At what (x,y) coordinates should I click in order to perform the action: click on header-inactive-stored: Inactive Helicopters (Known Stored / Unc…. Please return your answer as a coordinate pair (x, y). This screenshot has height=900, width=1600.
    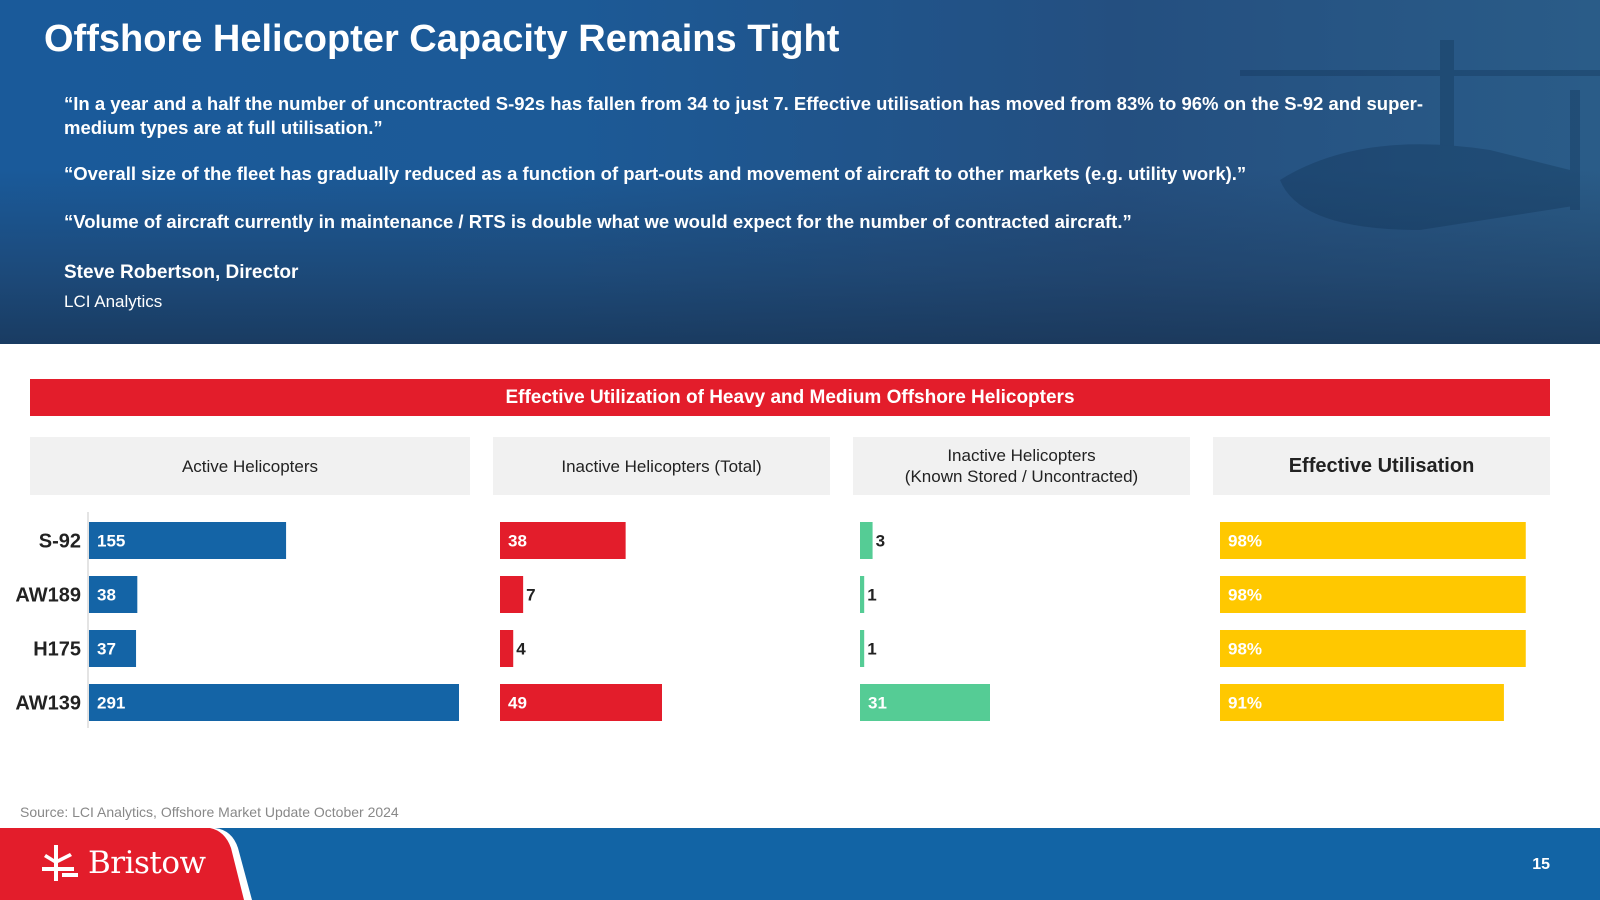
    Looking at the image, I should click on (1021, 466).